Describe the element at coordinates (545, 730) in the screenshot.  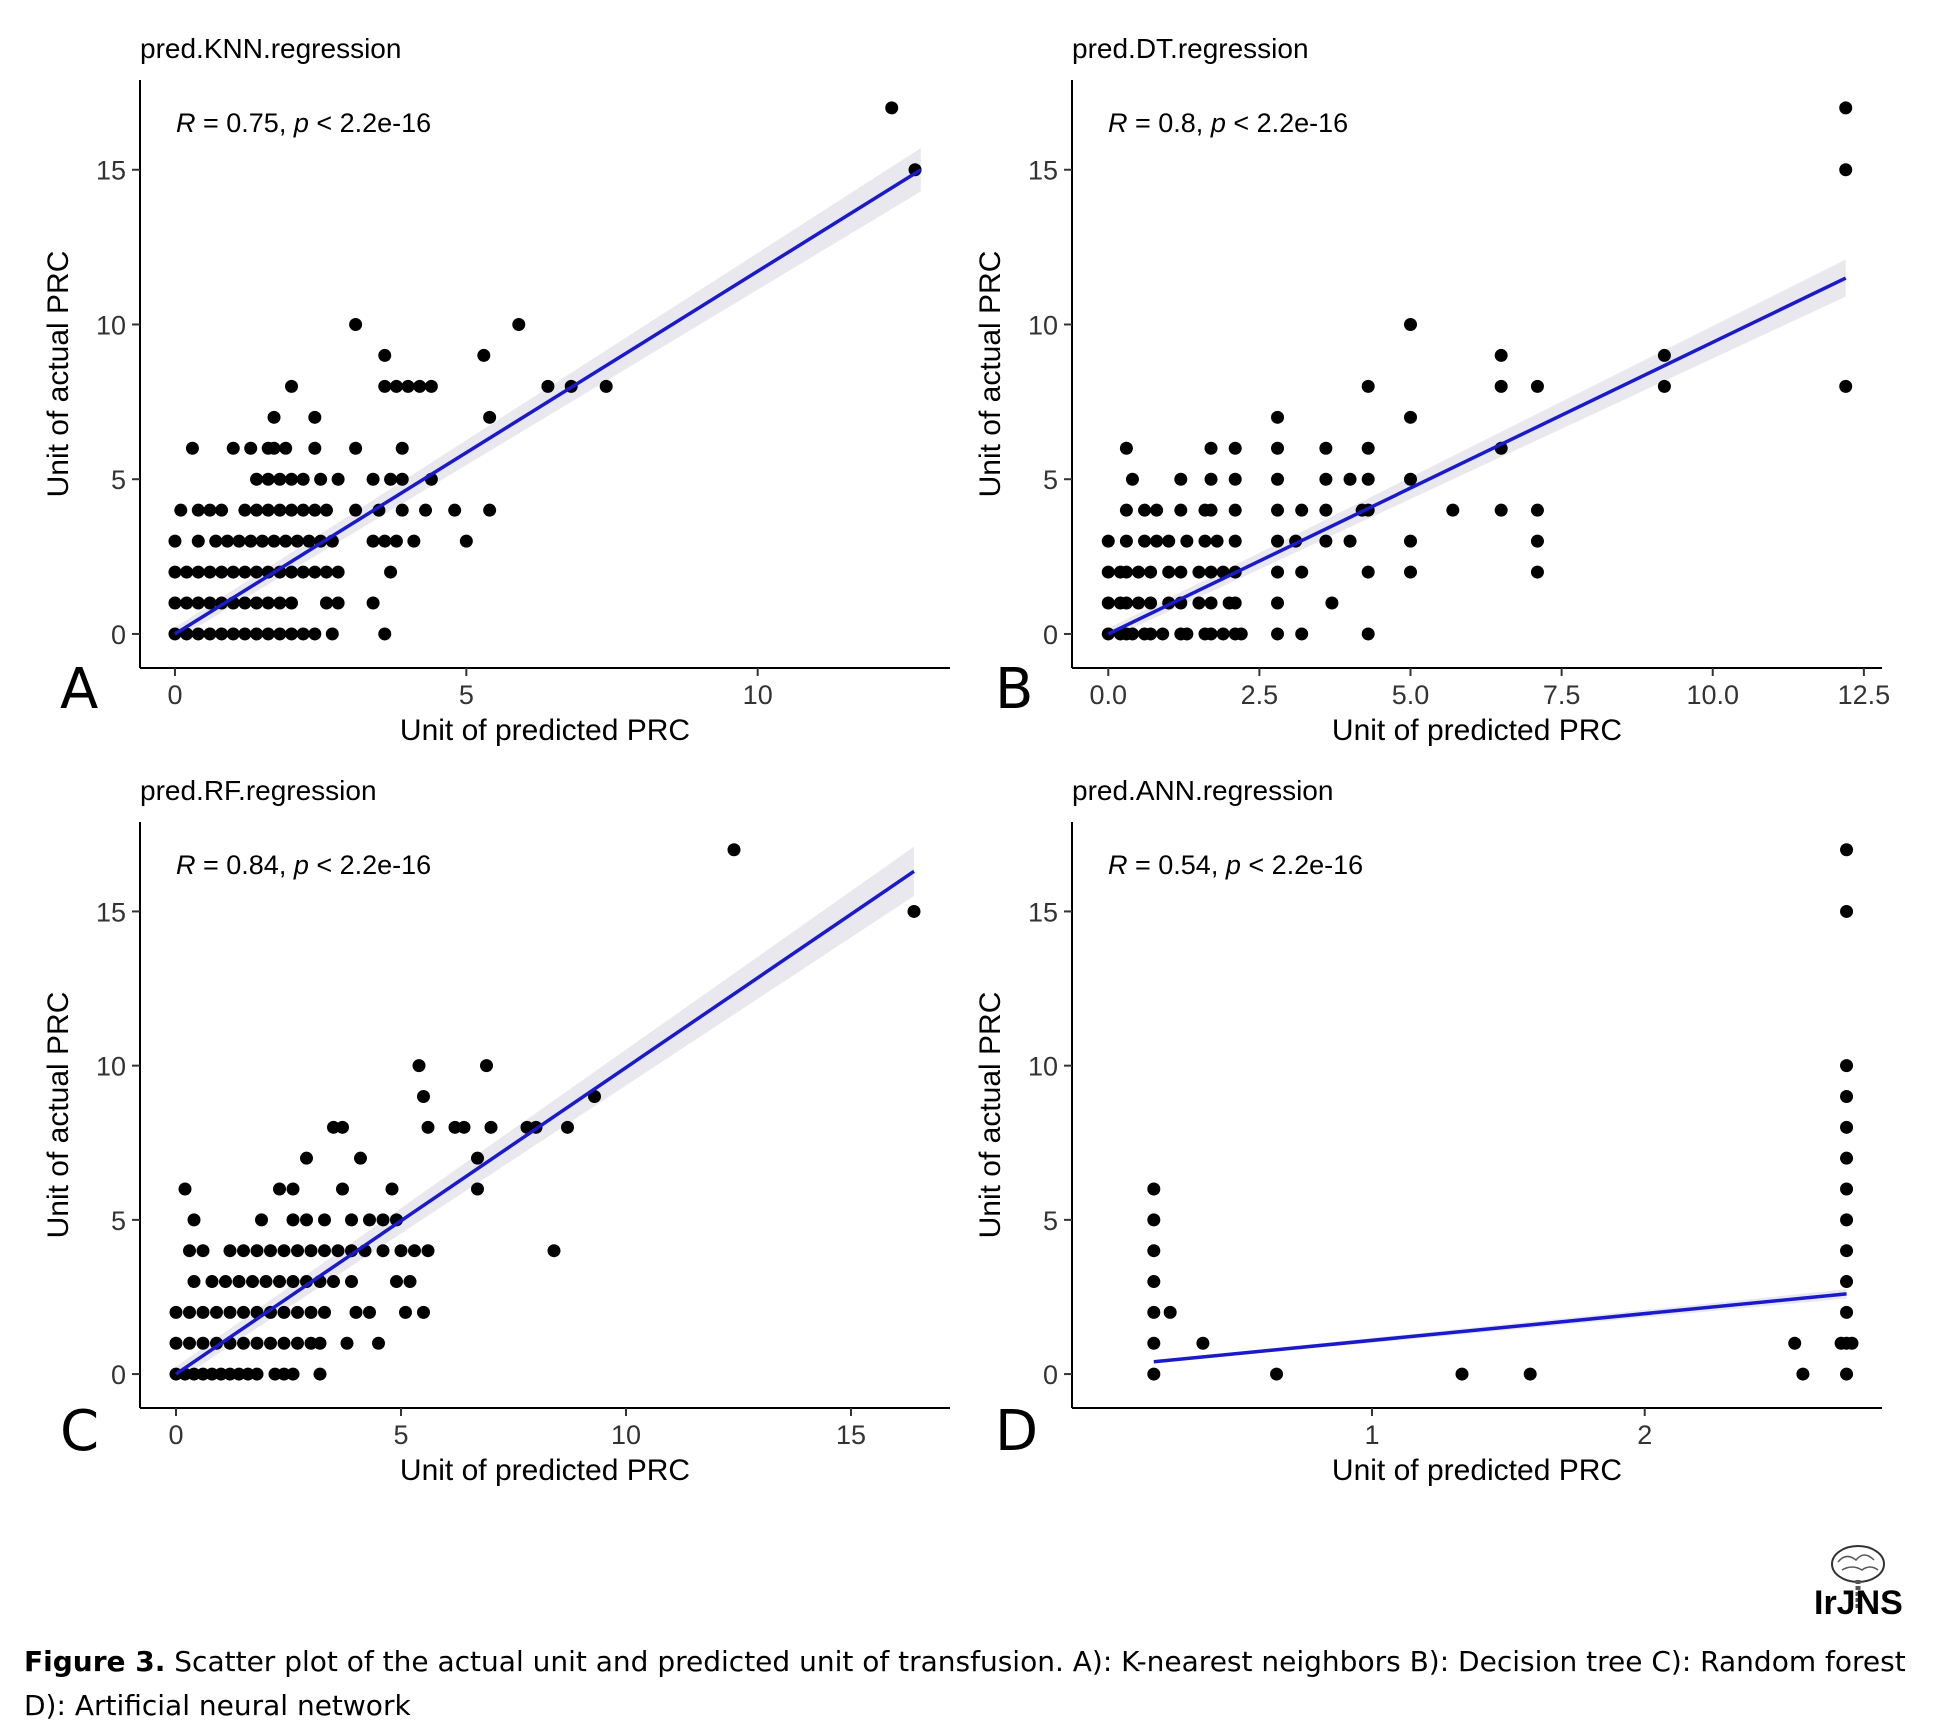
I see `x-axis-title: Unit of predicted PRC` at that location.